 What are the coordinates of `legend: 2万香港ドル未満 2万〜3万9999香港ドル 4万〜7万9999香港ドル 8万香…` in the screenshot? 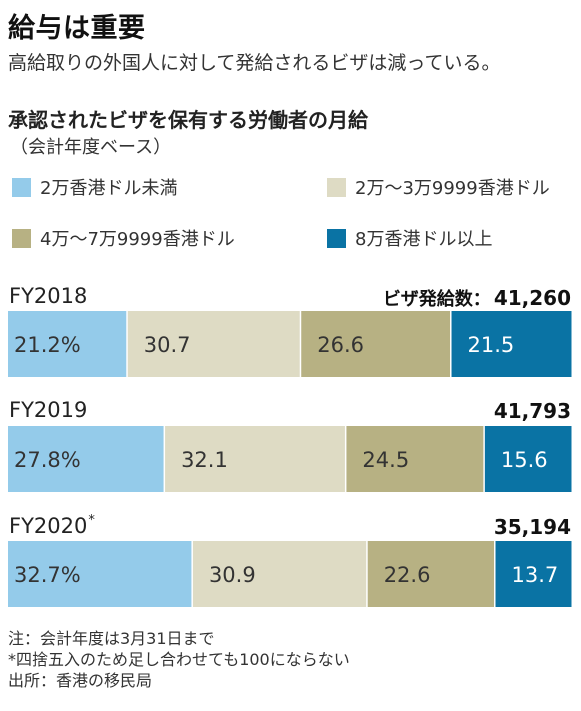 It's located at (290, 219).